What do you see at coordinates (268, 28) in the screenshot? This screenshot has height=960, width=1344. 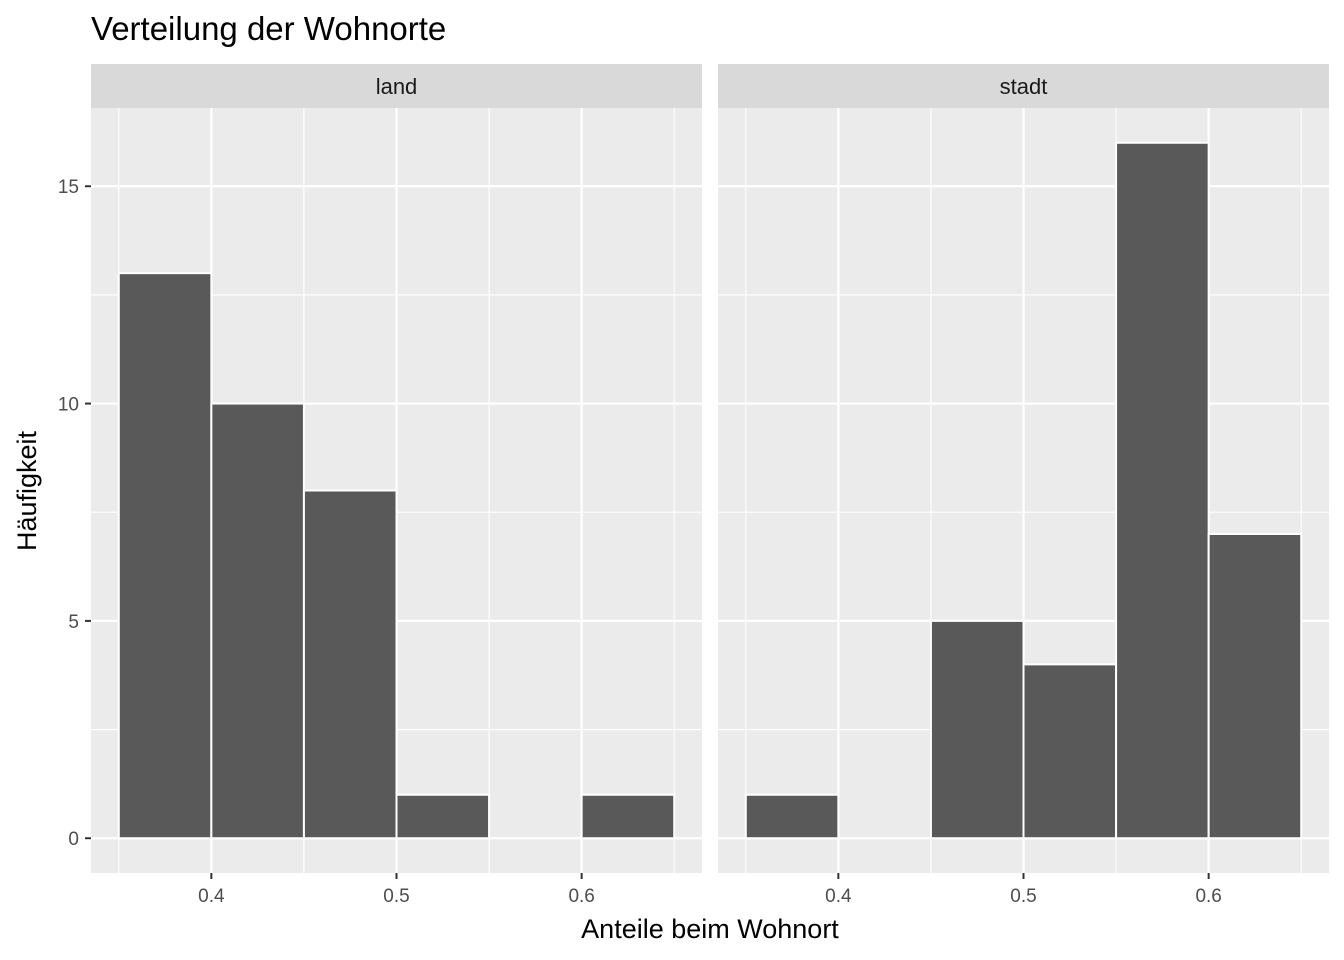 I see `chart-title: Verteilung der Wohnorte` at bounding box center [268, 28].